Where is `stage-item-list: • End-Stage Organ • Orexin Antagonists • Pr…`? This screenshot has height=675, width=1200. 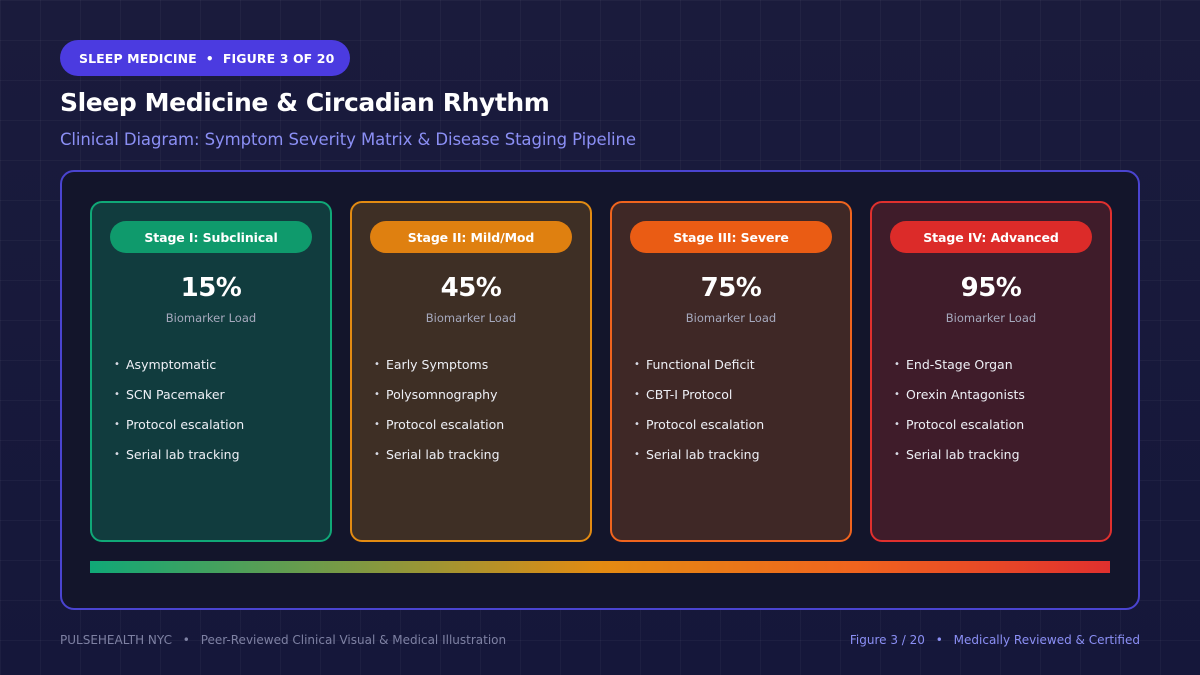 stage-item-list: • End-Stage Organ • Orexin Antagonists • Pr… is located at coordinates (959, 409).